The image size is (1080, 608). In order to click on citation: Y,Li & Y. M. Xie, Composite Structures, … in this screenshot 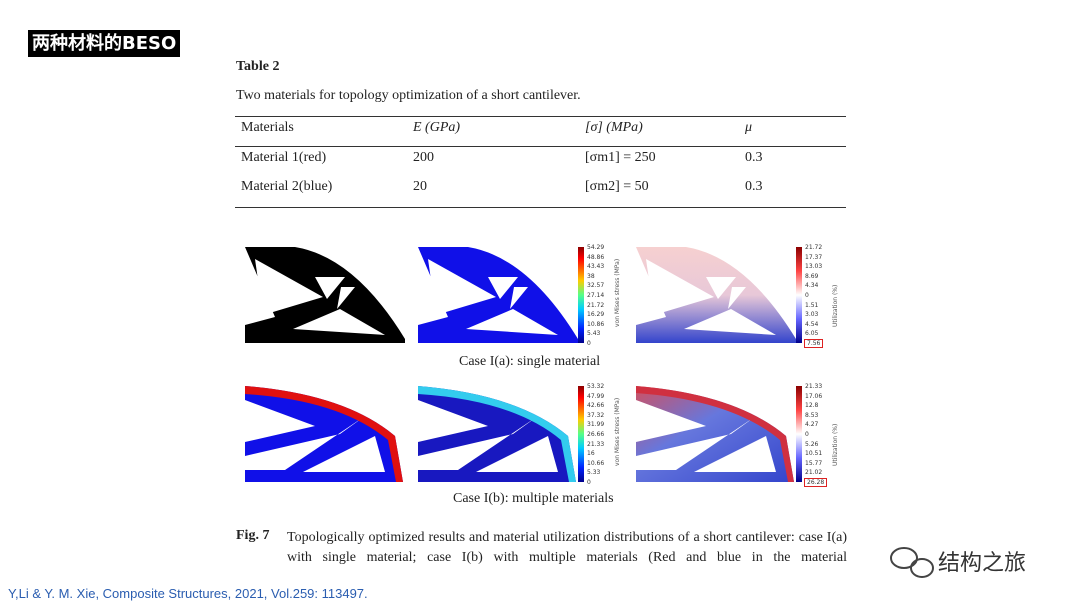, I will do `click(188, 593)`.